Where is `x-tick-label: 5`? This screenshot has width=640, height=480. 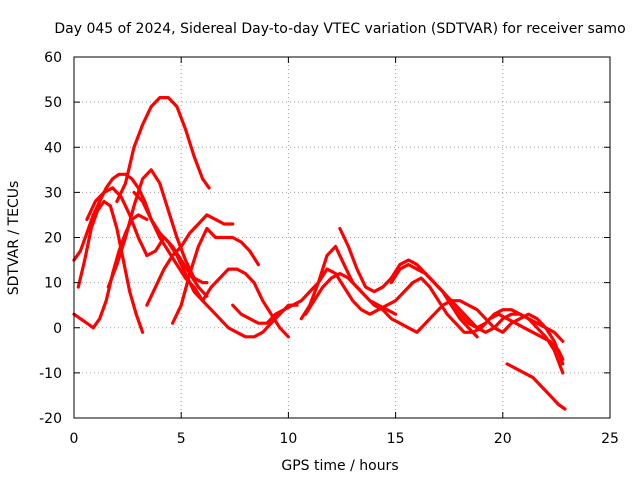
x-tick-label: 5 is located at coordinates (181, 439).